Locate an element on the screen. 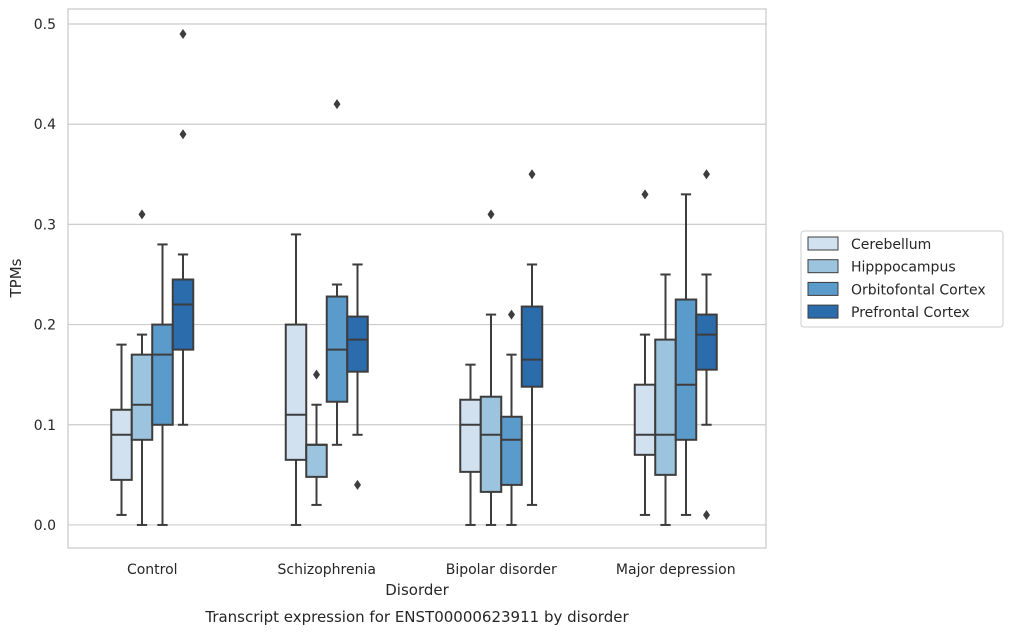 Image resolution: width=1014 pixels, height=634 pixels. y-axis-ticks: 0.0 0.1 0.2 0.3 0.4 0.5 is located at coordinates (45, 275).